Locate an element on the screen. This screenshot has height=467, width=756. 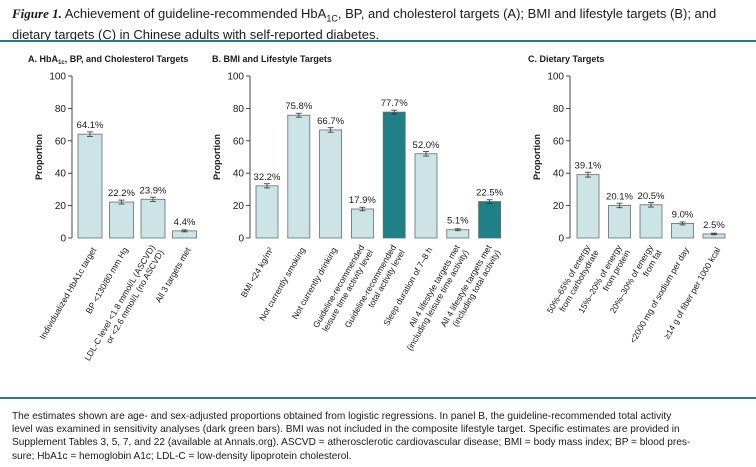
data-label: 22.5% is located at coordinates (489, 193).